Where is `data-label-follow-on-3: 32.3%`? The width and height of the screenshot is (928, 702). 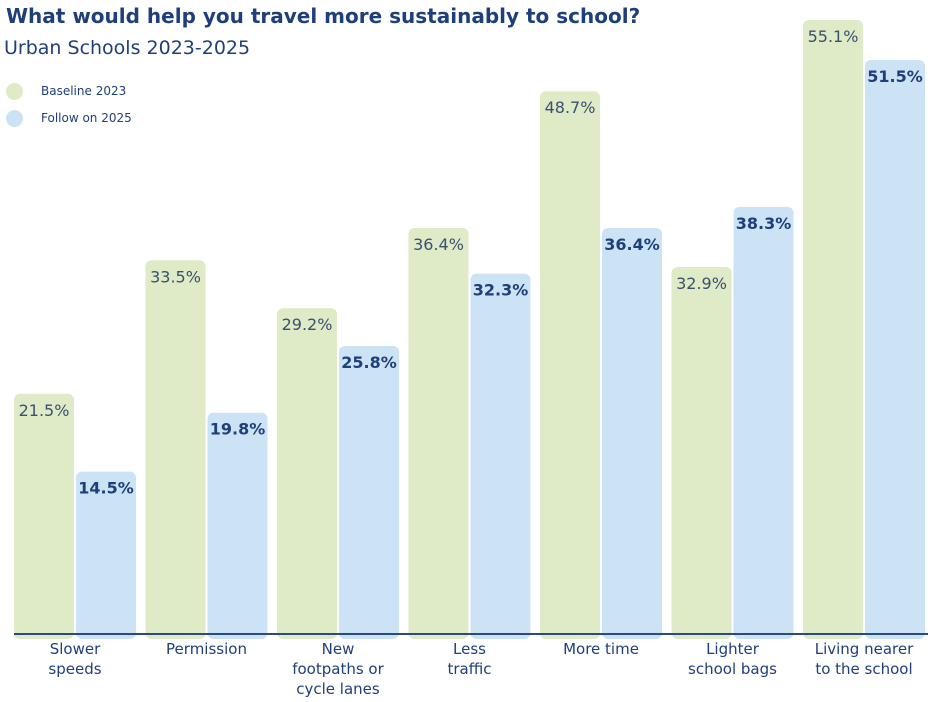 data-label-follow-on-3: 32.3% is located at coordinates (501, 290).